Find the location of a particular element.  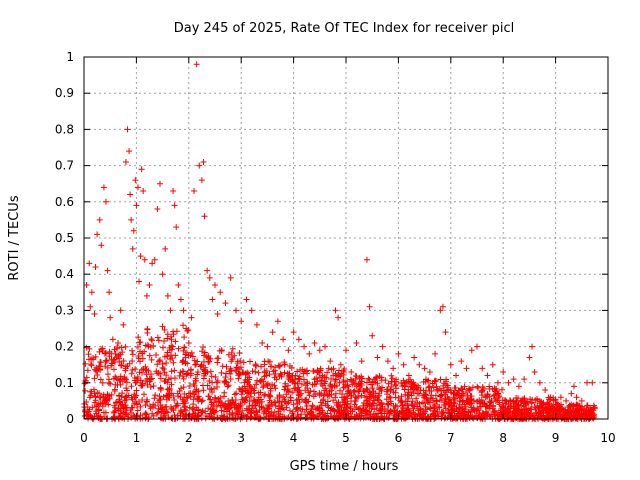

y-tick-label: 1 is located at coordinates (70, 57).